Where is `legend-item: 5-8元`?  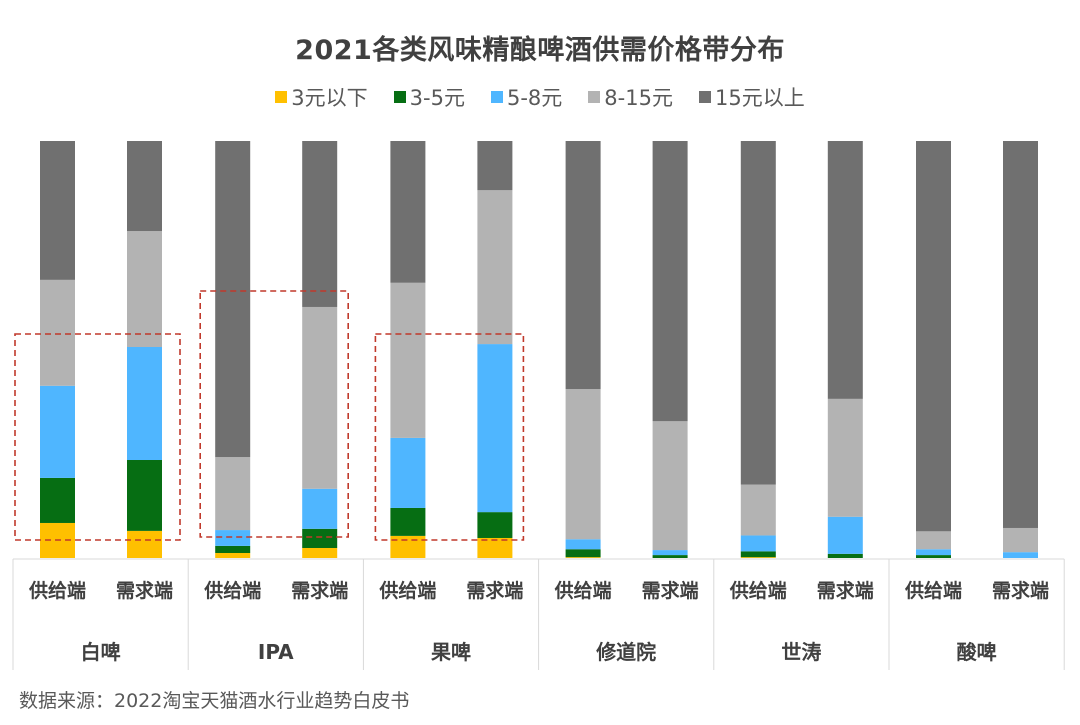
legend-item: 5-8元 is located at coordinates (526, 97).